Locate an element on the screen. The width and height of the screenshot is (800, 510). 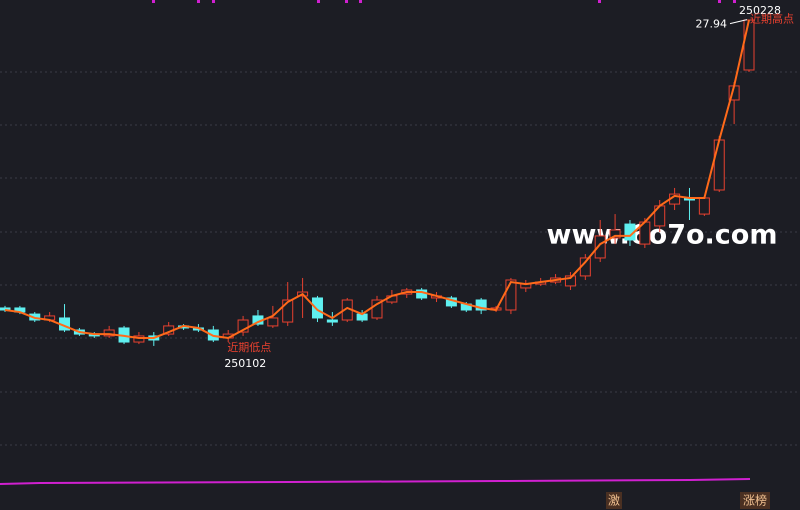
high-value: 27.94 is located at coordinates (712, 24).